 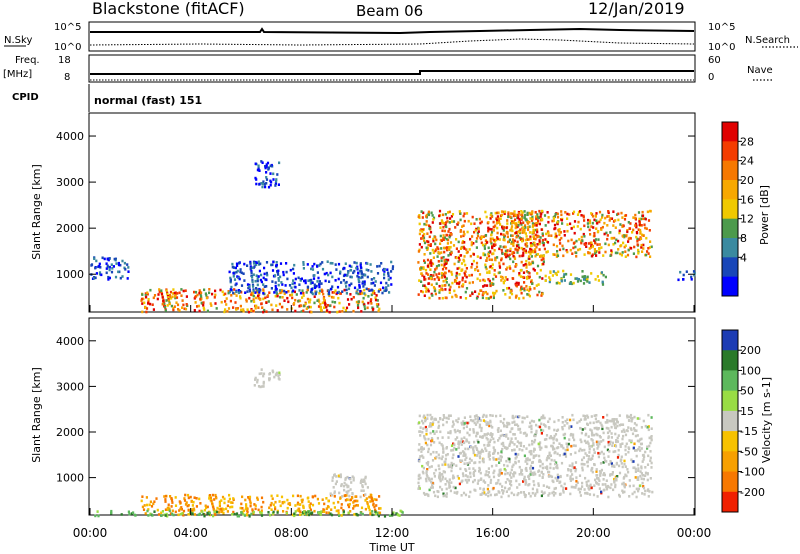 What do you see at coordinates (714, 60) in the screenshot?
I see `nave-tick-top: 60` at bounding box center [714, 60].